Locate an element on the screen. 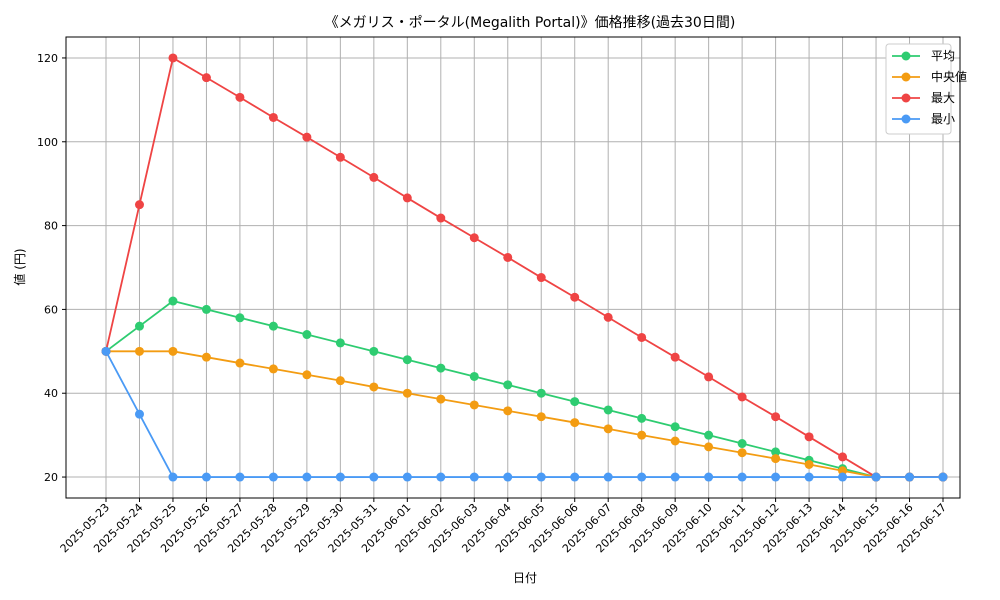  y-tick-label: 100 is located at coordinates (47, 142).